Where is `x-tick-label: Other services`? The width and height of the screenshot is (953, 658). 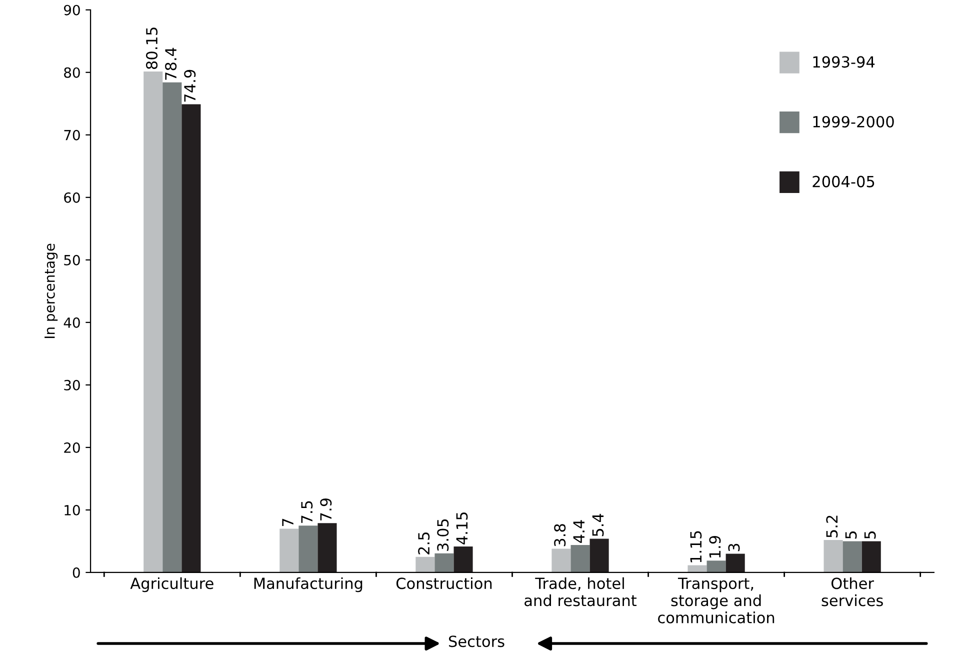
x-tick-label: Other services is located at coordinates (852, 591).